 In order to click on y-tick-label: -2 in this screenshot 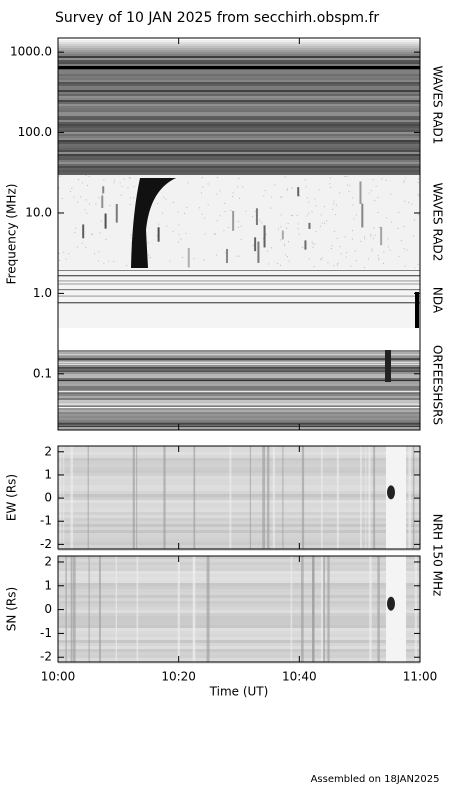, I will do `click(46, 657)`.